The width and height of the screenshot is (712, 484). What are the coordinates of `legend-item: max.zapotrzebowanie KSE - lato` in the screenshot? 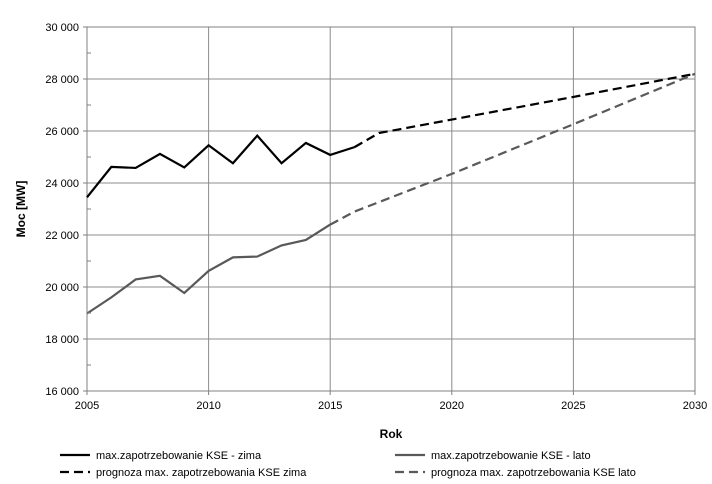 It's located at (493, 456).